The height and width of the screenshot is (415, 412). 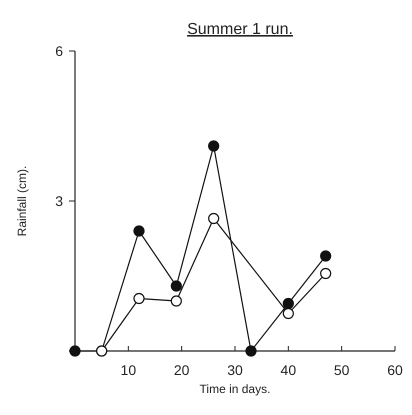 I want to click on y-tick-label: 6, so click(x=59, y=51).